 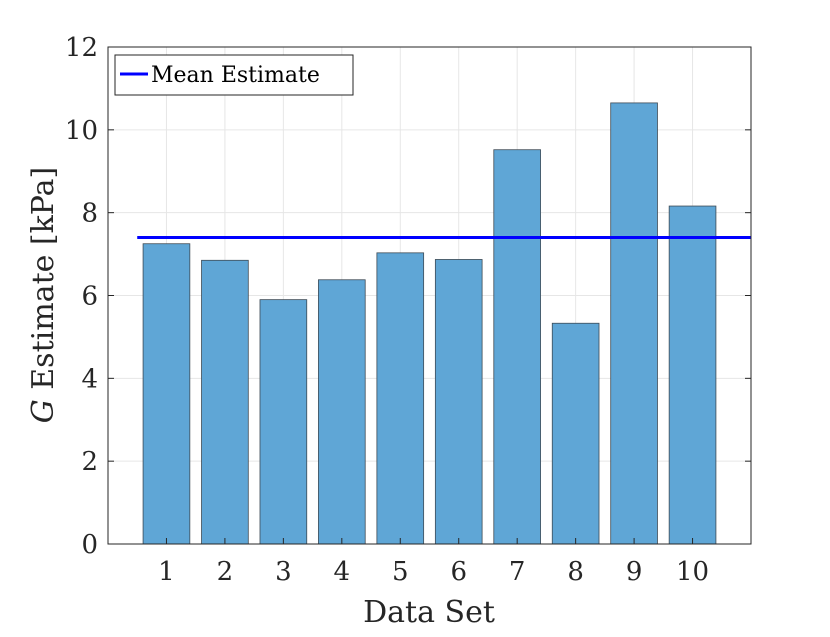 I want to click on y-tick-label: 0, so click(x=89, y=545).